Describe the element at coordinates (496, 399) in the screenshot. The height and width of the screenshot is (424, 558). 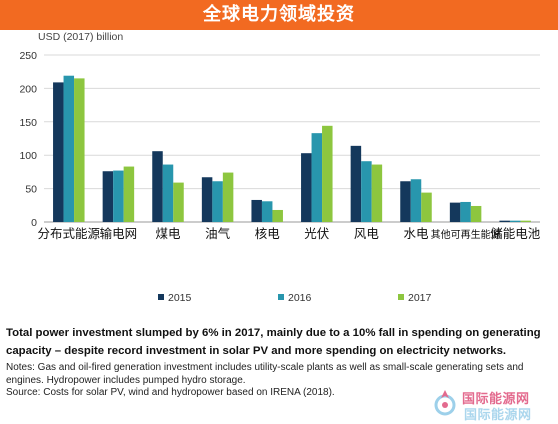
I see `watermark-text: 国际能源网` at that location.